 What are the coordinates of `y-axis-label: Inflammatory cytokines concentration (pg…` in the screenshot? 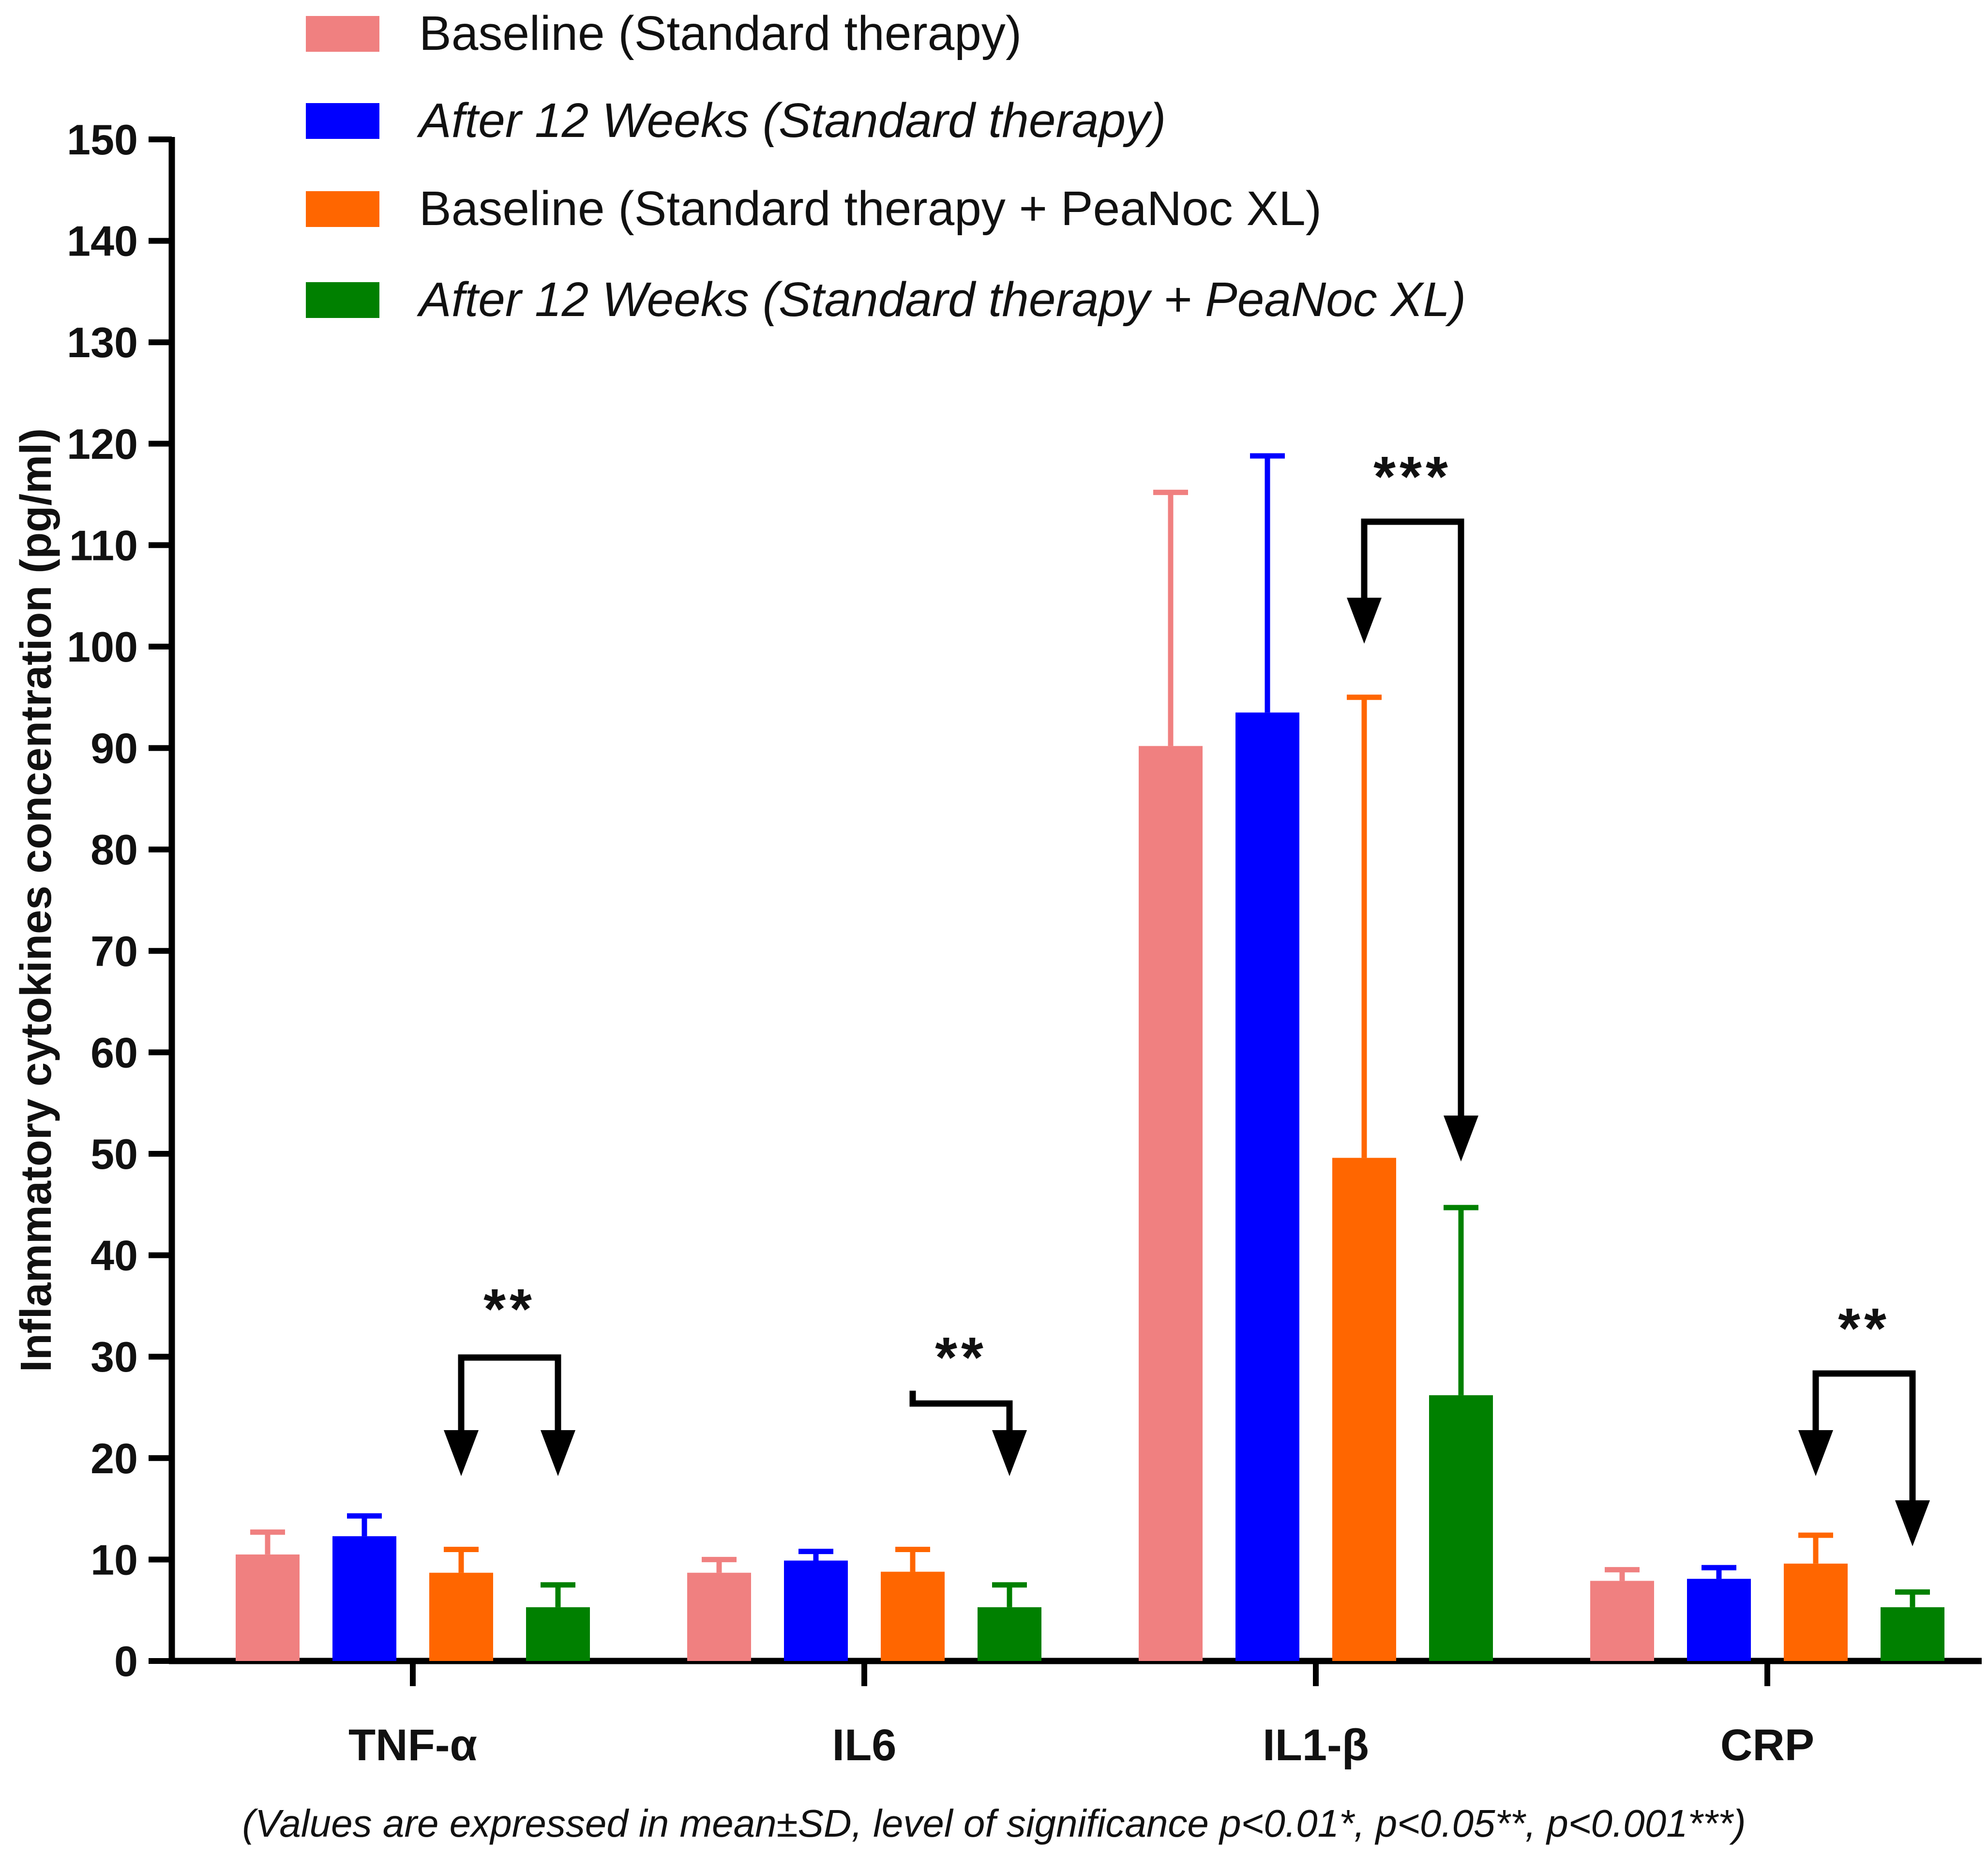 It's located at (36, 900).